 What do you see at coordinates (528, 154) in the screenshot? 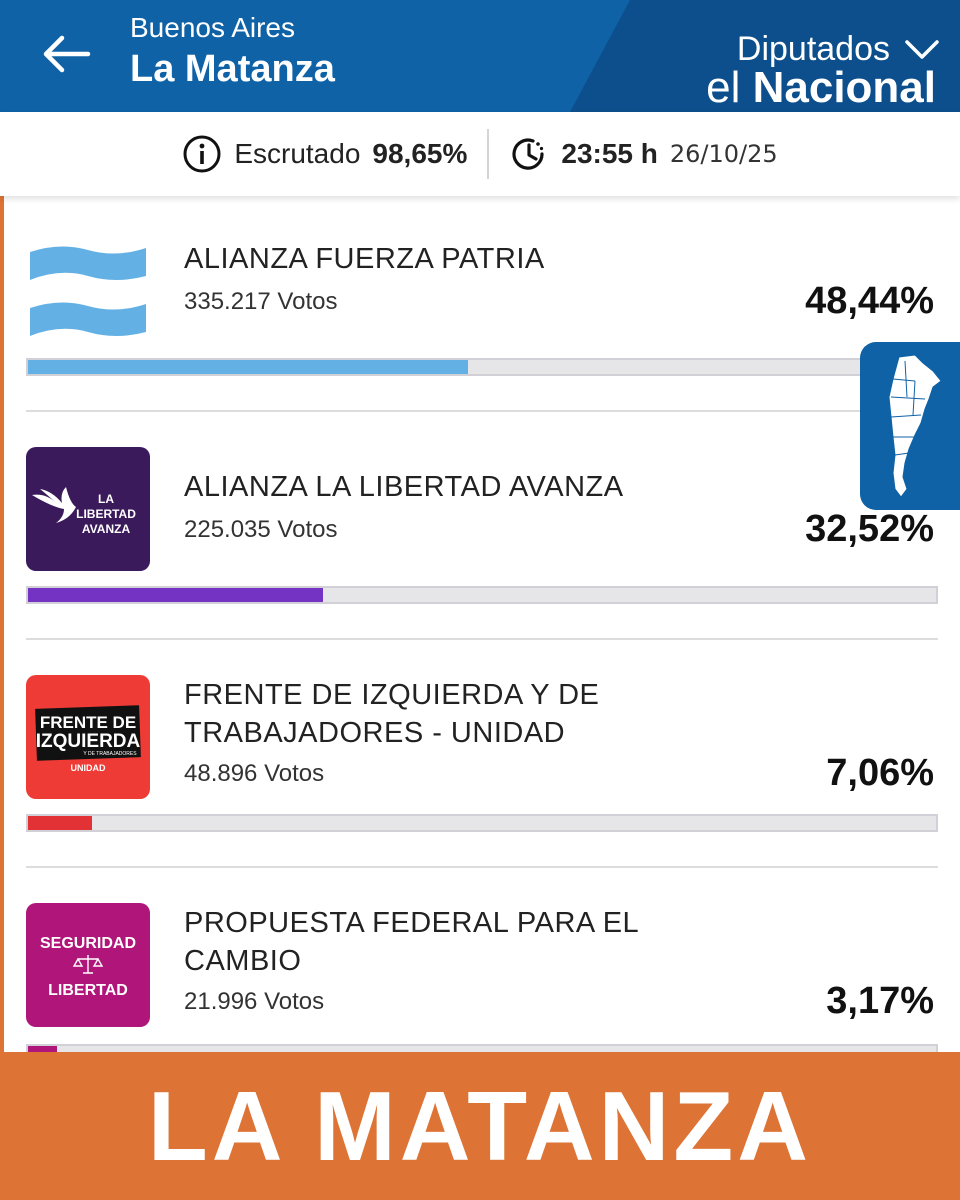
I see `clock-history-icon` at bounding box center [528, 154].